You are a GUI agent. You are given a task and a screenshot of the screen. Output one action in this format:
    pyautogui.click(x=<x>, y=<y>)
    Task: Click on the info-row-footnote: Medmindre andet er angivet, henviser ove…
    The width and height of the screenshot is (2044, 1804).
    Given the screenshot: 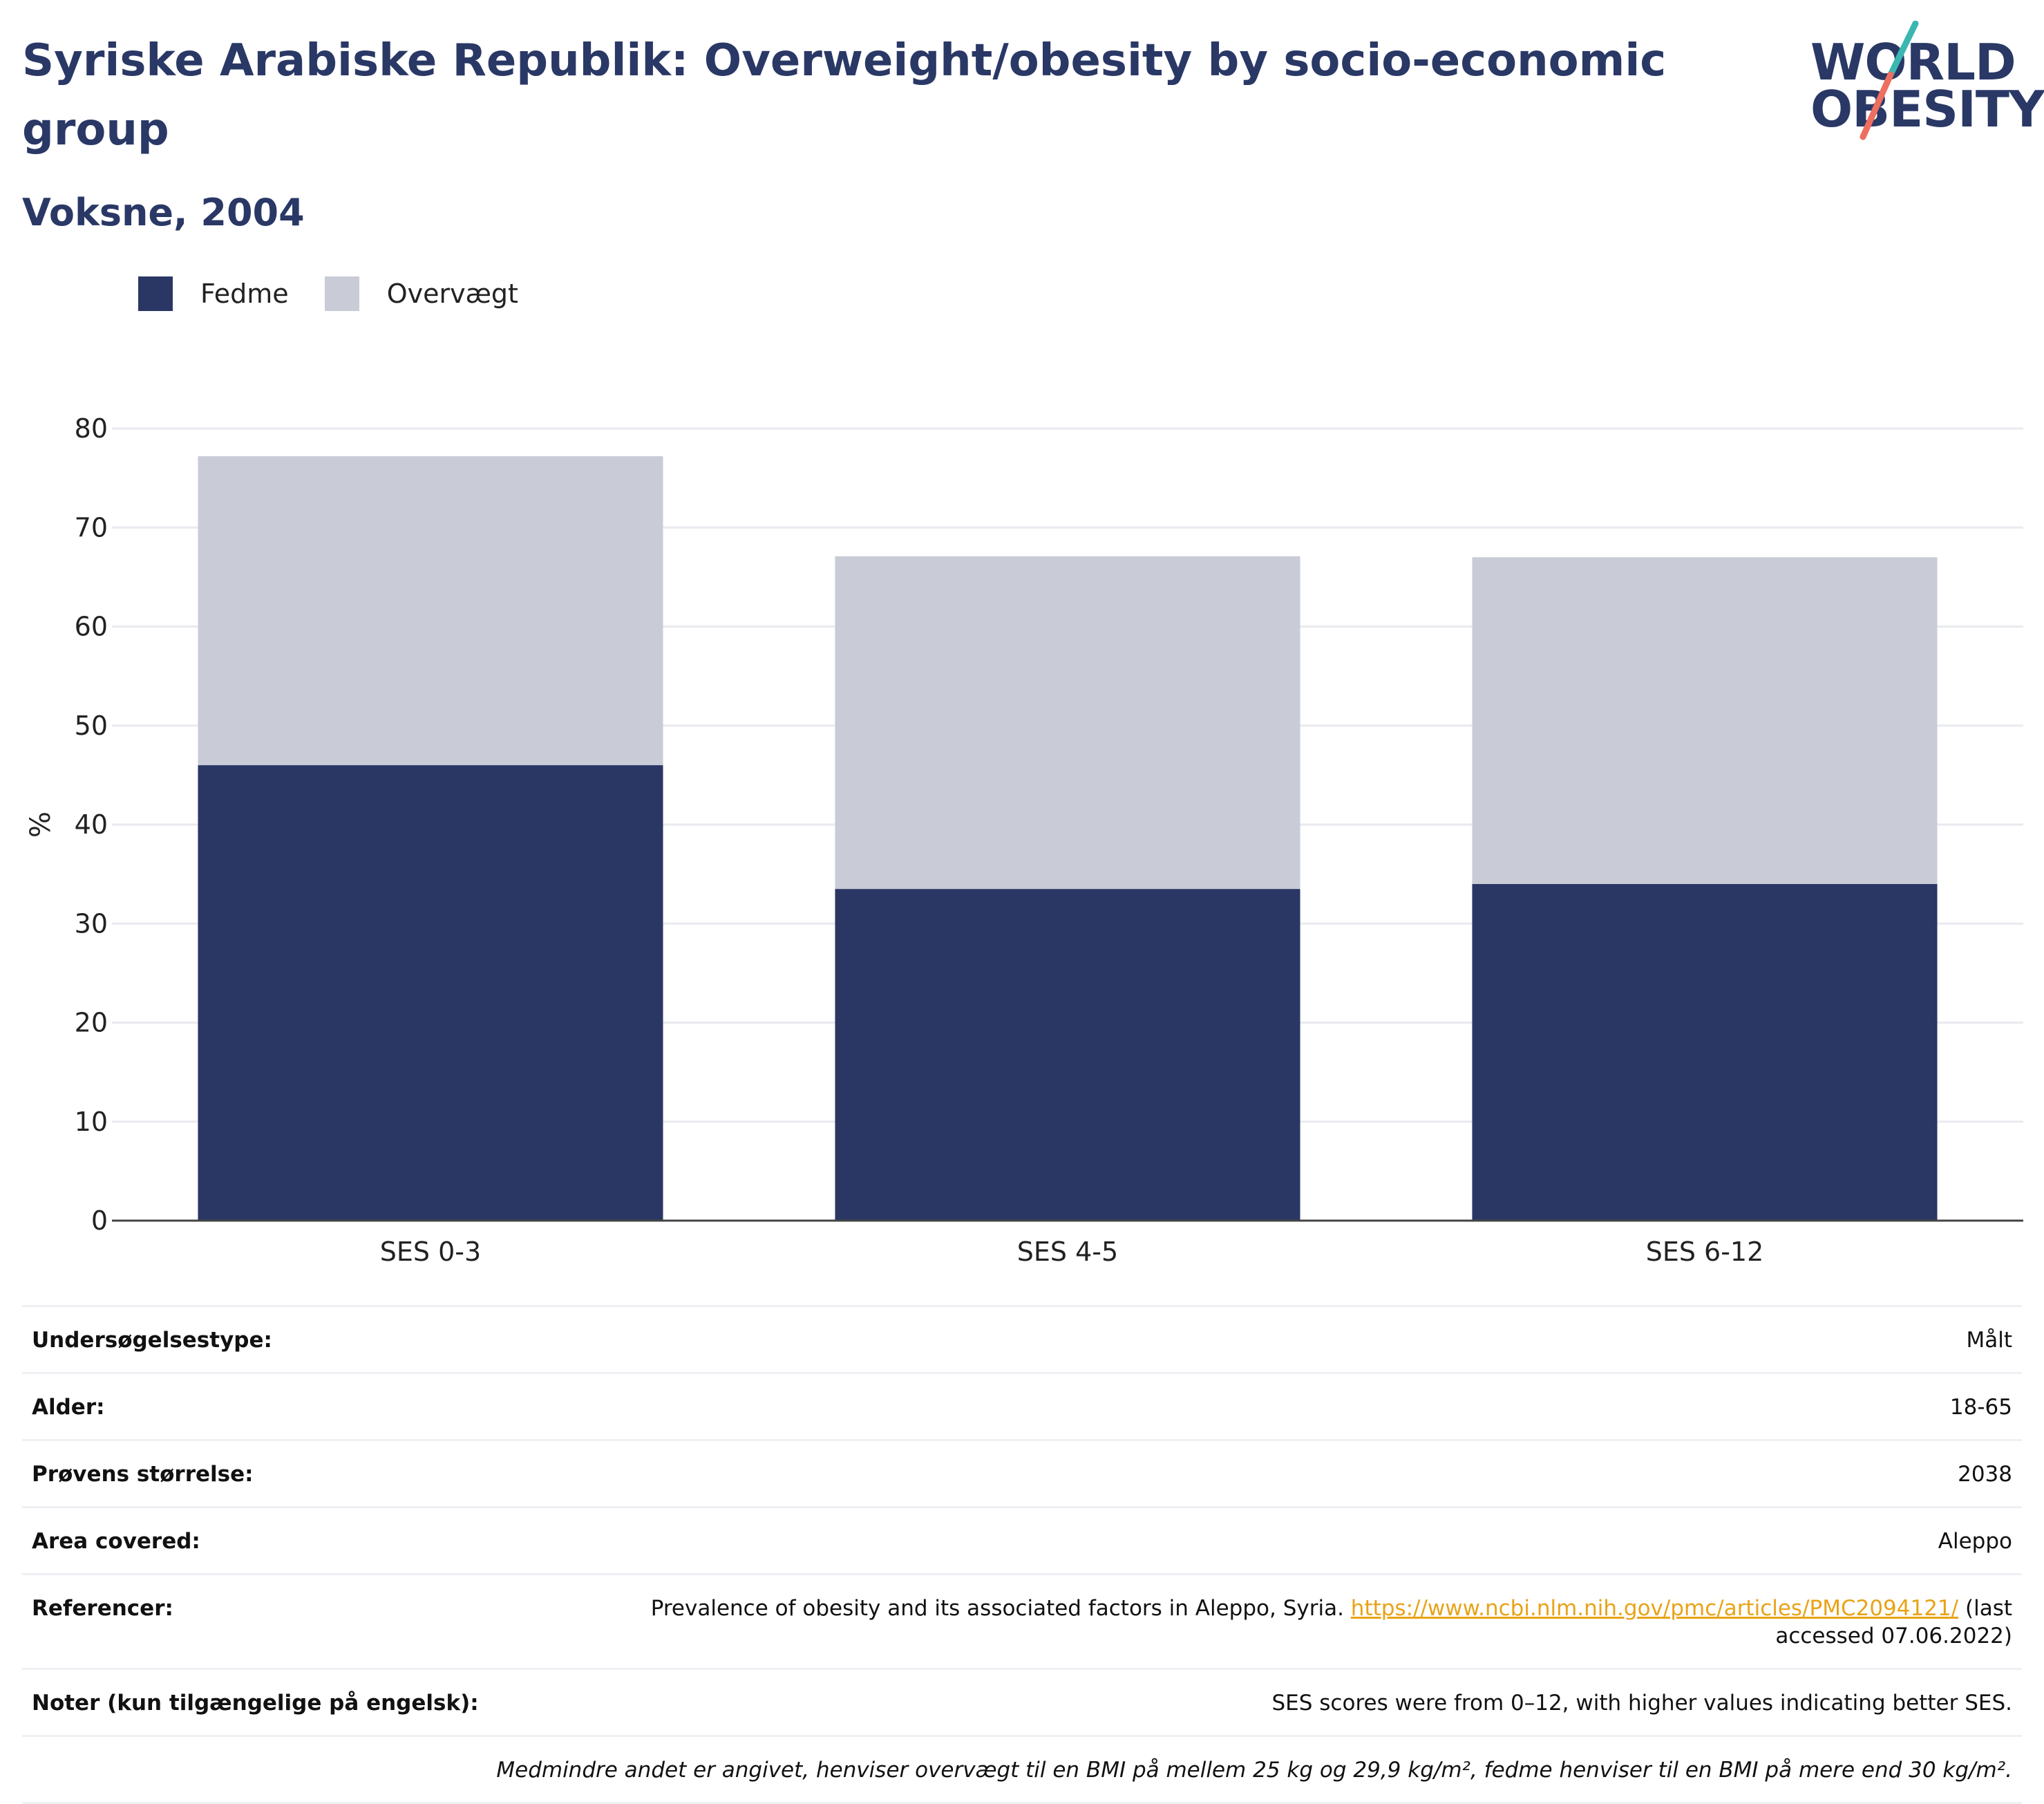 What is the action you would take?
    pyautogui.click(x=1022, y=1771)
    